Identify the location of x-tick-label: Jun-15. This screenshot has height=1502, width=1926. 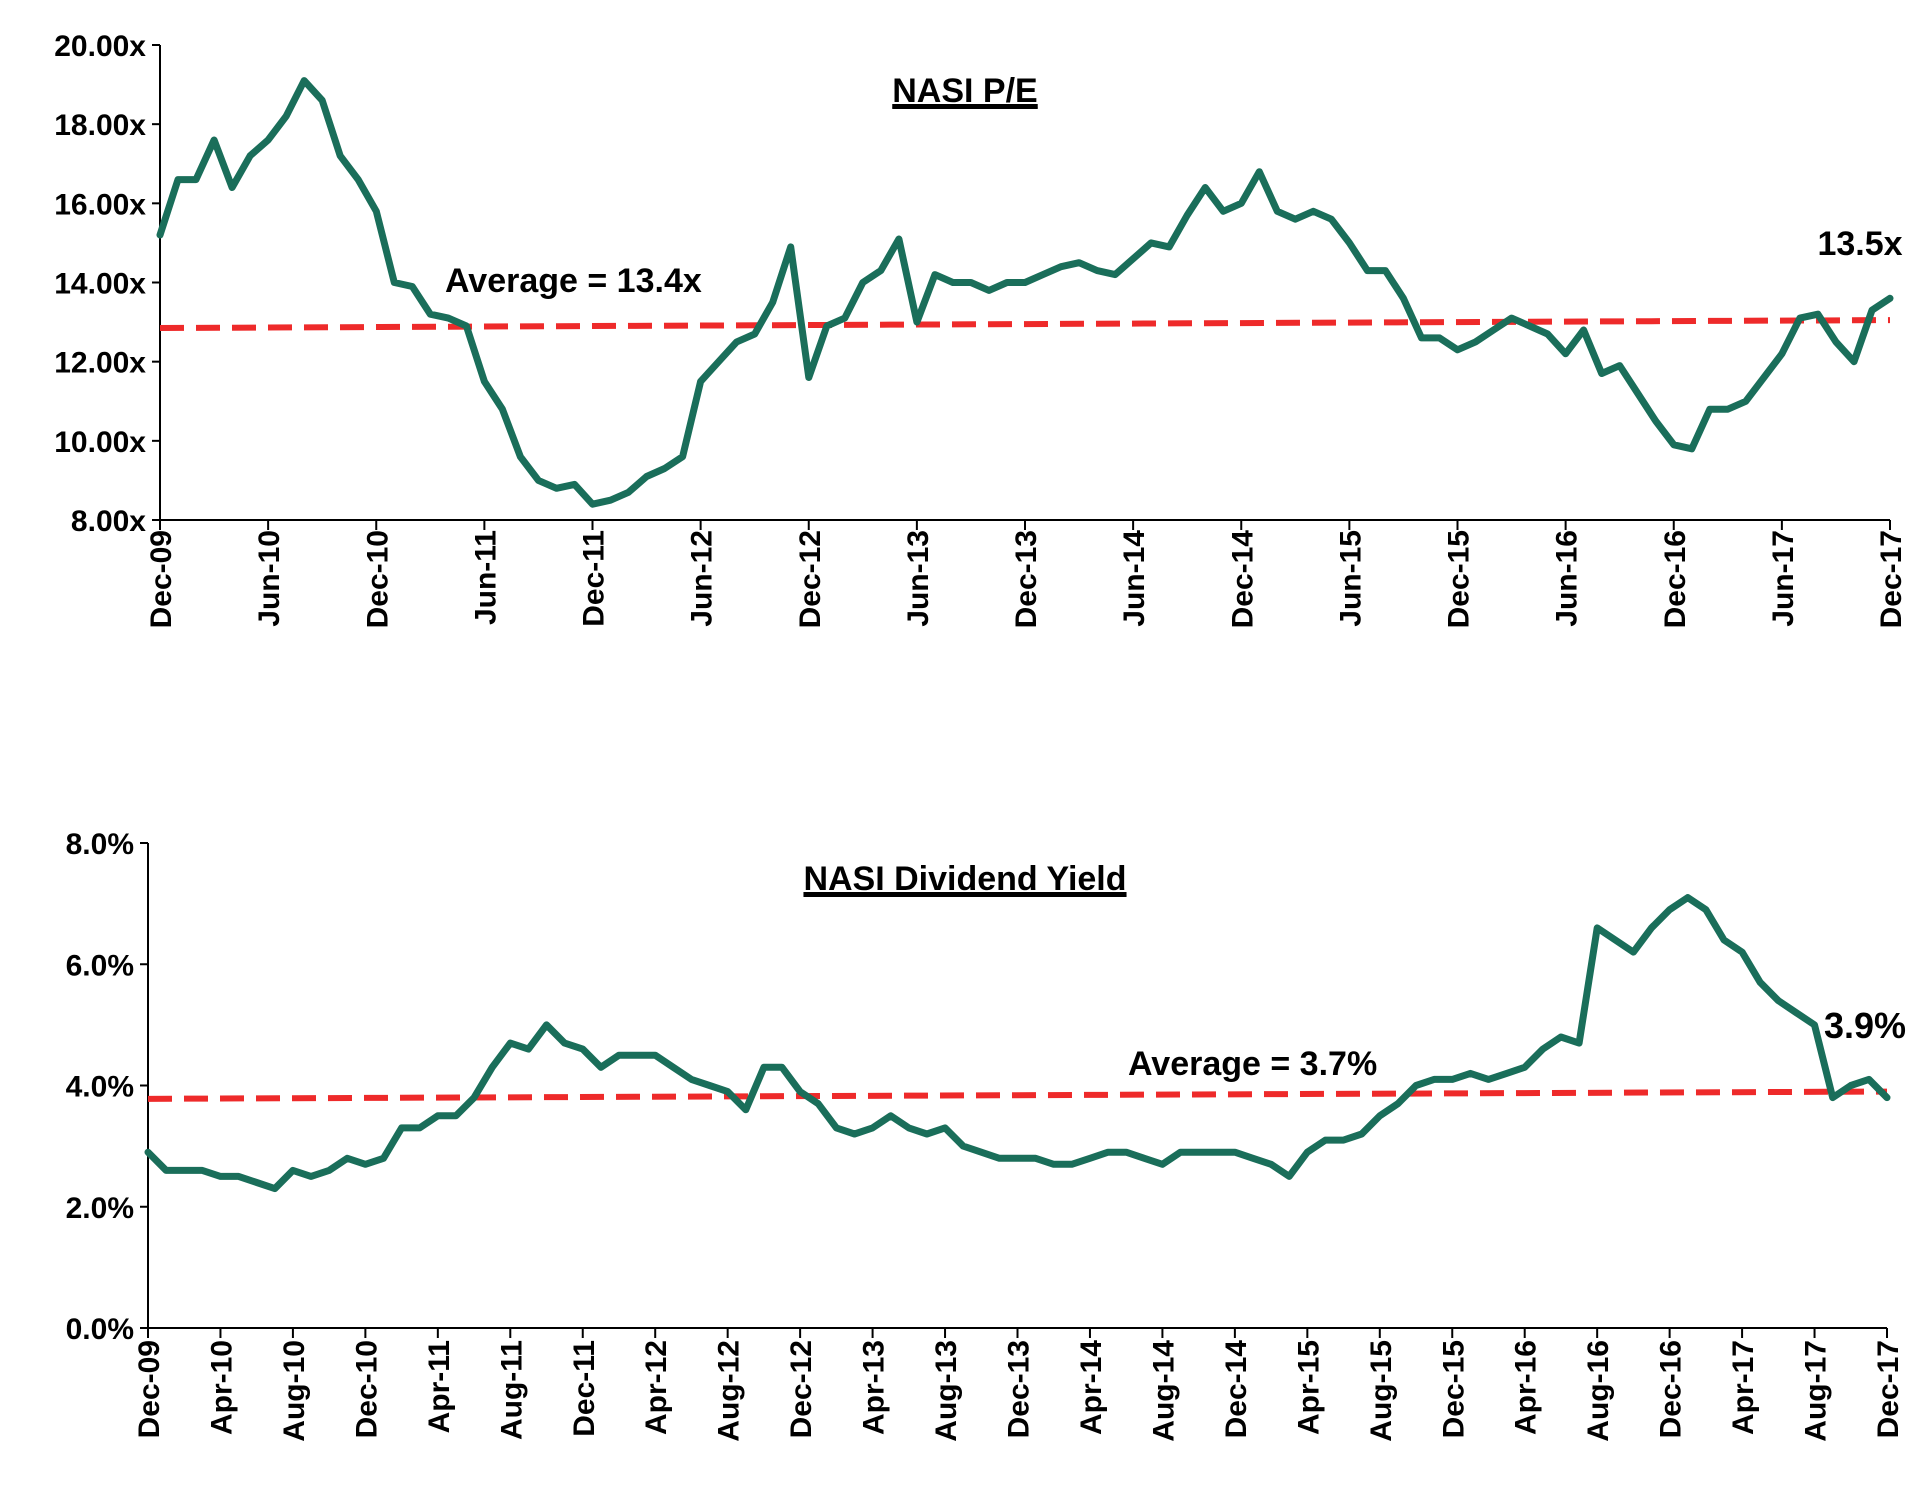
(1350, 578).